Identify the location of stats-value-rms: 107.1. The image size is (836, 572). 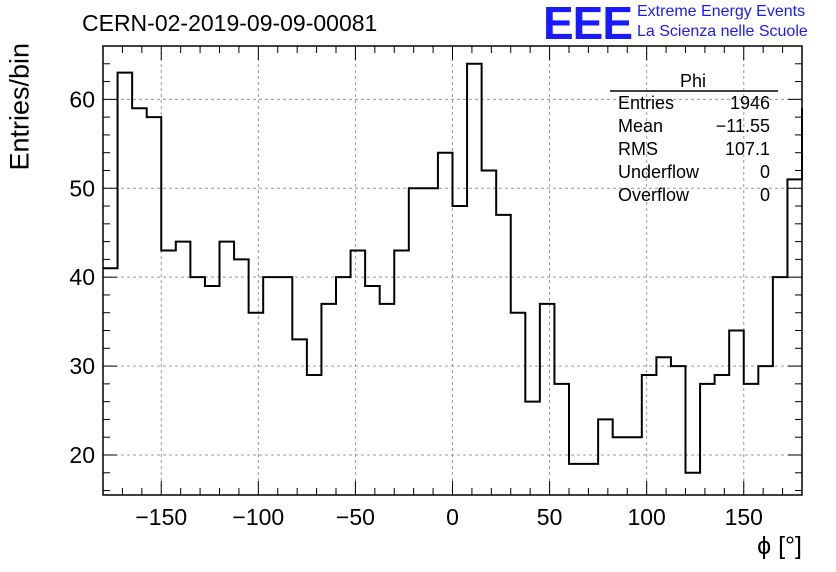
(747, 149).